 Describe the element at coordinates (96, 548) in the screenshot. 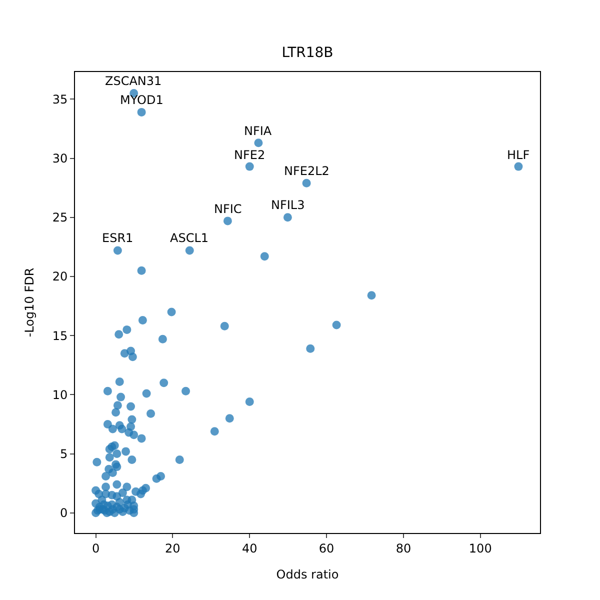

I see `x-tick-label: 0` at that location.